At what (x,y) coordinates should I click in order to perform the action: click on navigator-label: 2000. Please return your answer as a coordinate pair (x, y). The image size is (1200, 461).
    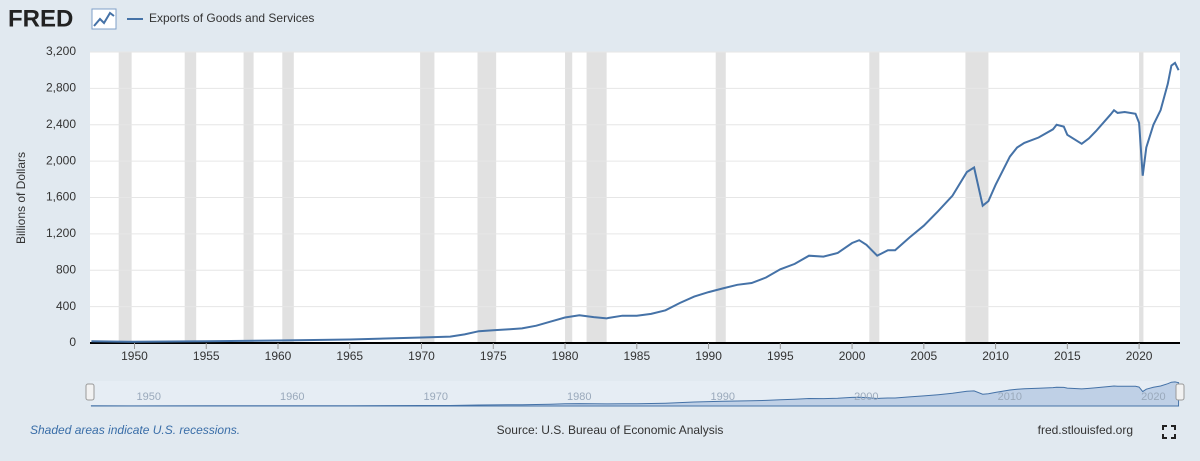
    Looking at the image, I should click on (866, 397).